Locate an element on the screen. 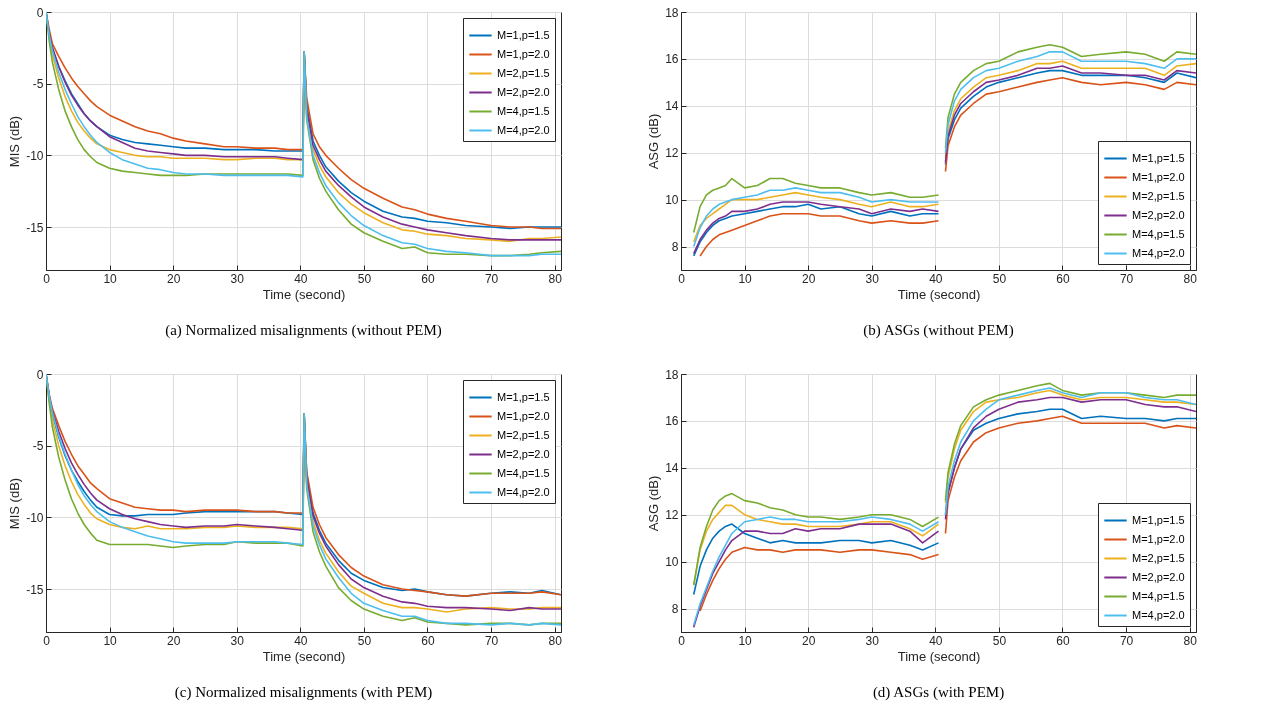 The width and height of the screenshot is (1278, 725). text: (b) ASGs (without PEM) is located at coordinates (938, 330).